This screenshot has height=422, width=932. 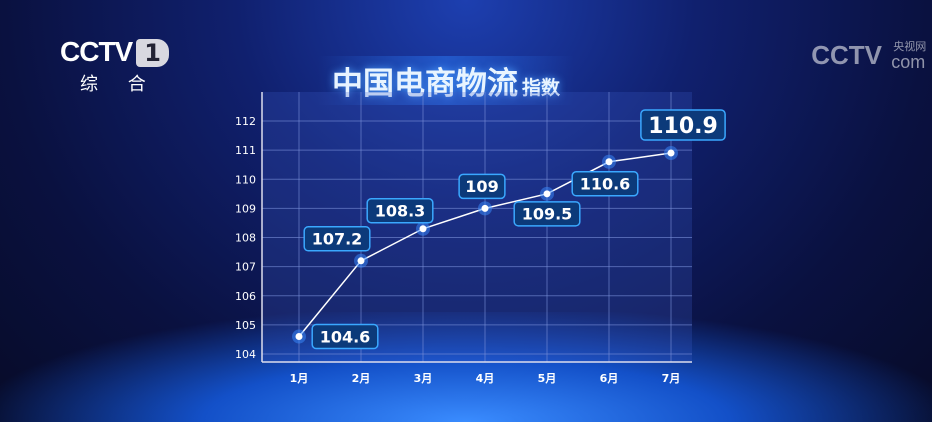 What do you see at coordinates (361, 378) in the screenshot?
I see `x-tick-label: 2月` at bounding box center [361, 378].